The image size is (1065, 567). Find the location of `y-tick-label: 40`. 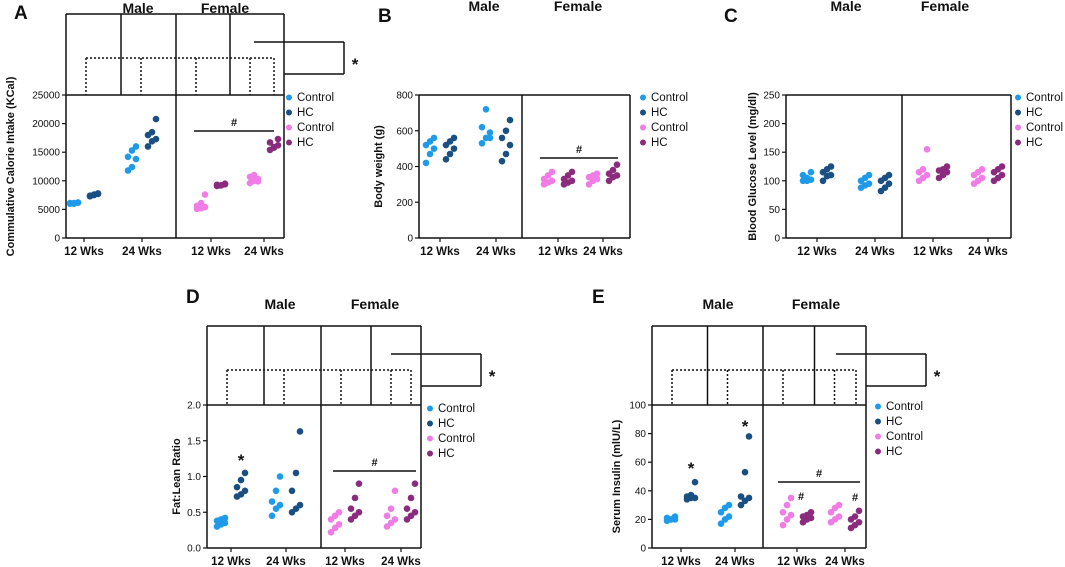

y-tick-label: 40 is located at coordinates (641, 491).